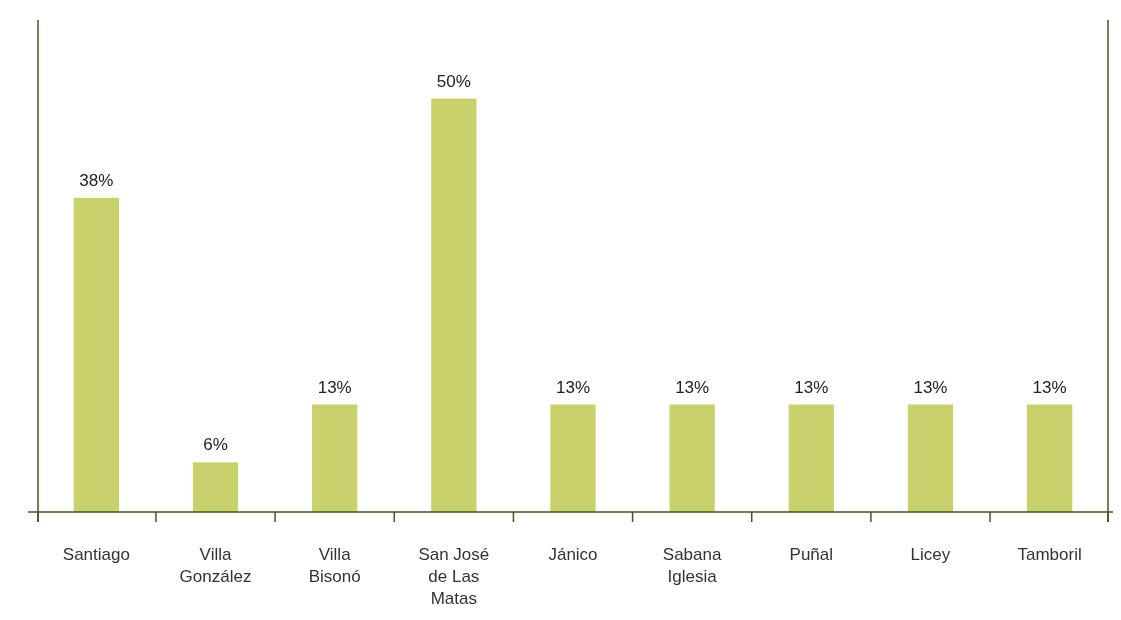 This screenshot has width=1121, height=620. I want to click on x-tick-label: Tamboril, so click(1049, 554).